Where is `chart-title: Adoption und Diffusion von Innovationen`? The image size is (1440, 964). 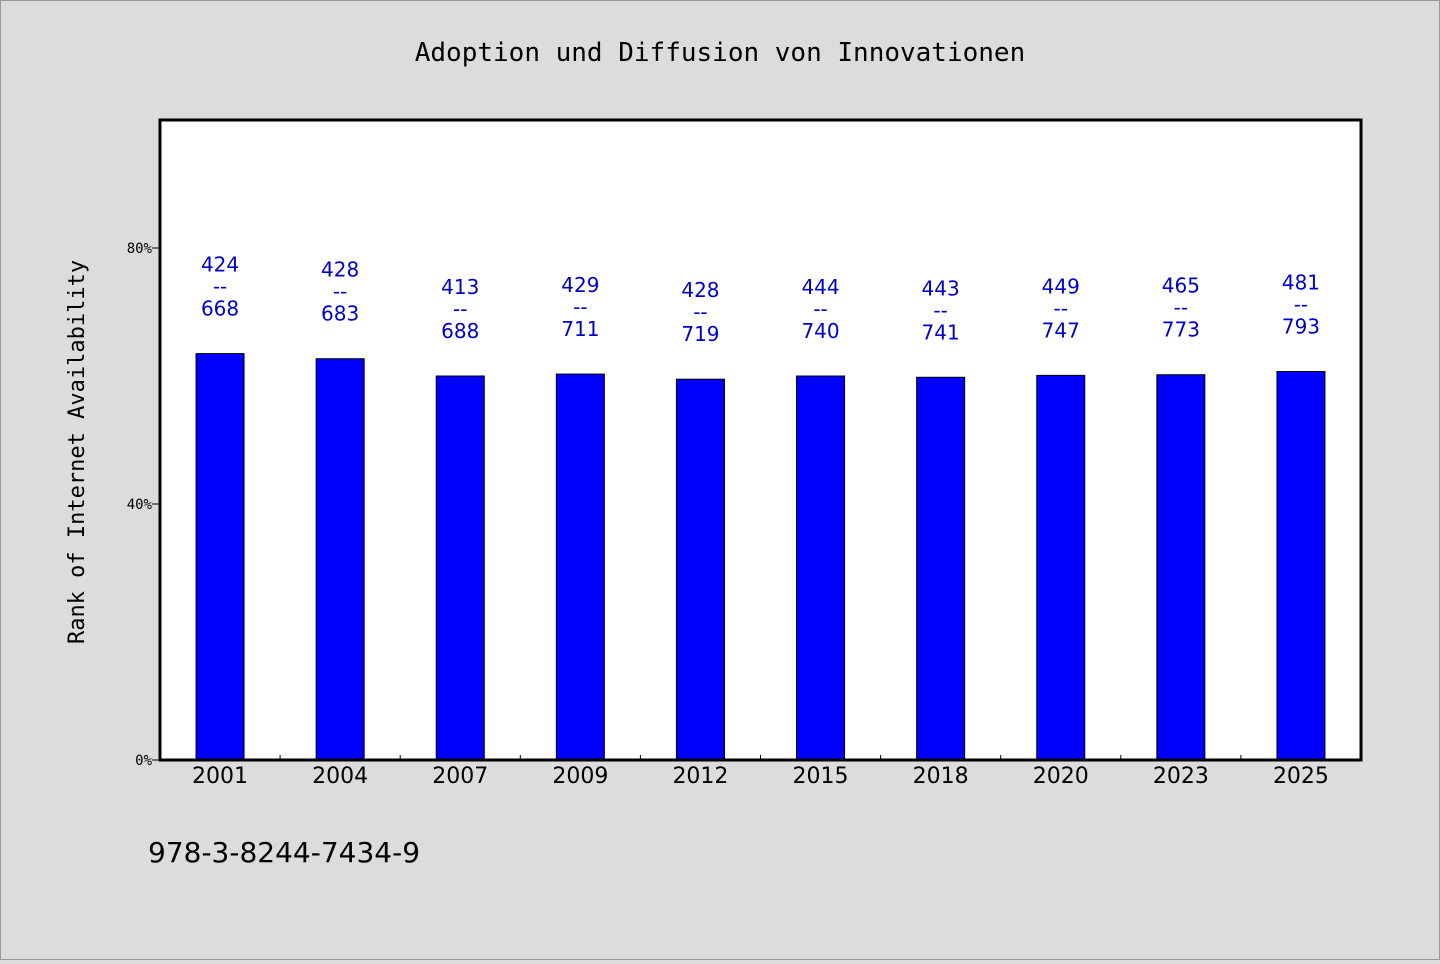
chart-title: Adoption und Diffusion von Innovationen is located at coordinates (720, 53).